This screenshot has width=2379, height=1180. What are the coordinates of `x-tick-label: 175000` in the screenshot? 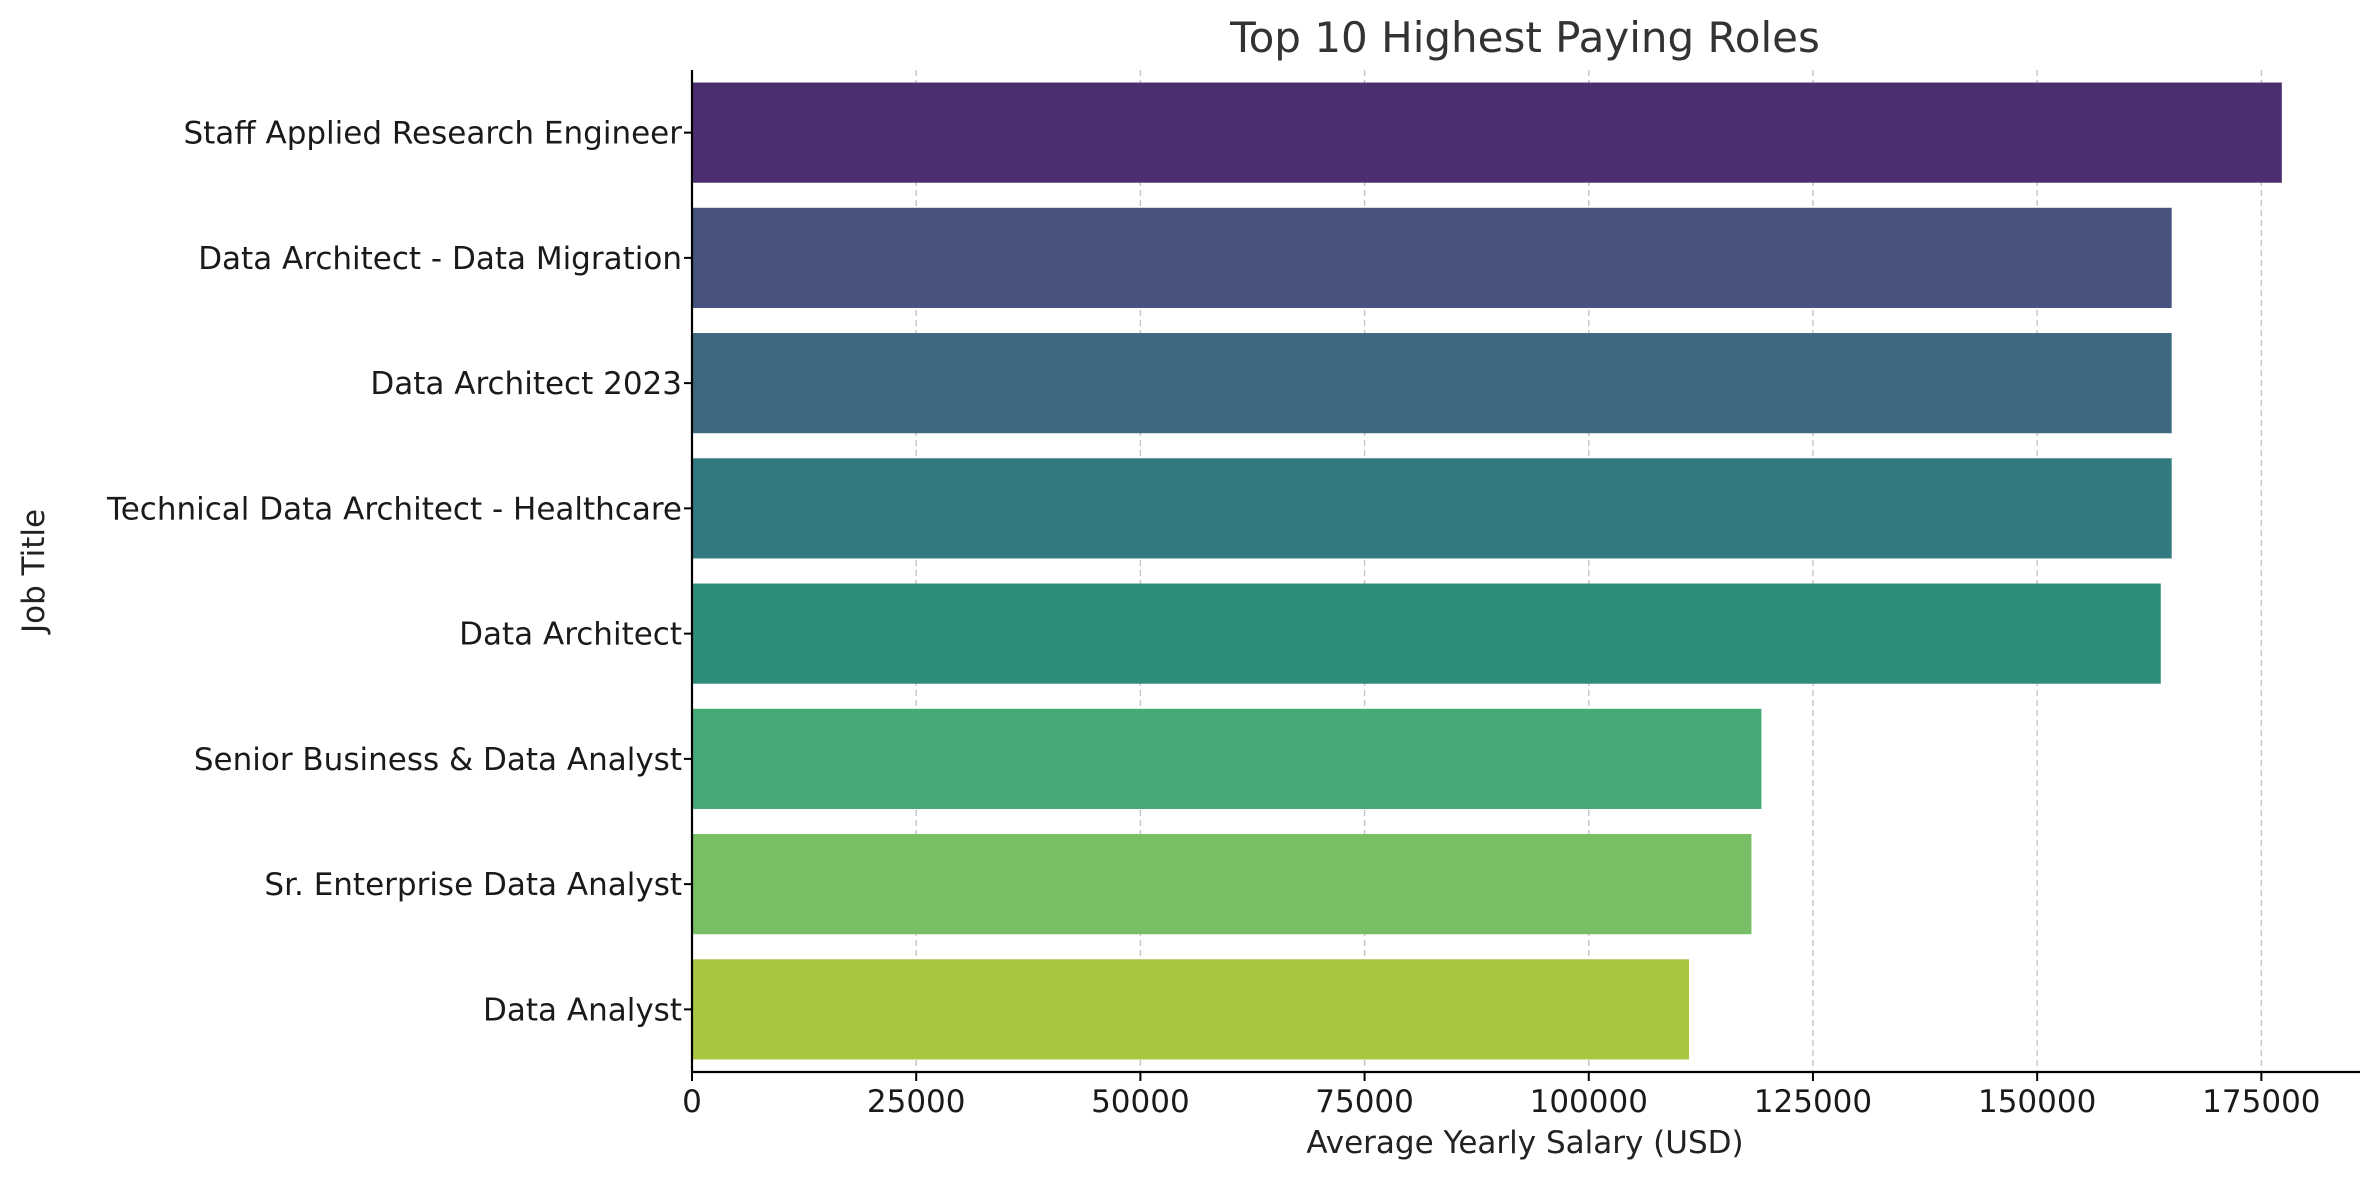 It's located at (2261, 1102).